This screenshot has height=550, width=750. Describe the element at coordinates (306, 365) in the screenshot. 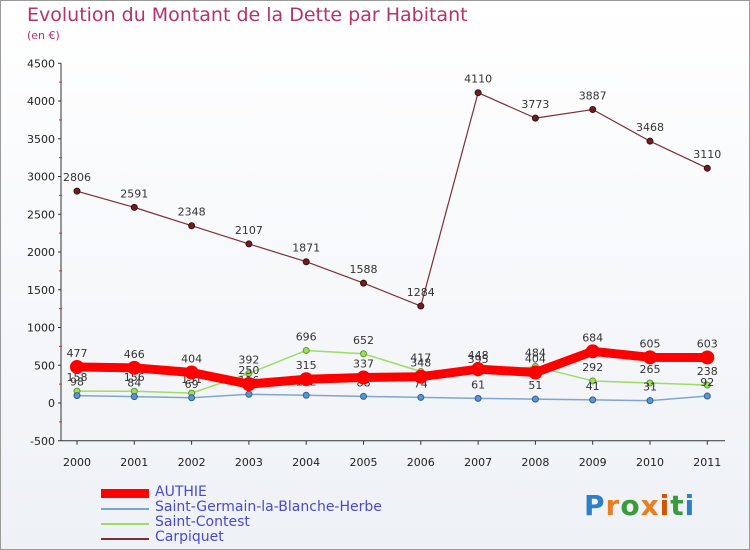

I see `data-label-authie: 315` at that location.